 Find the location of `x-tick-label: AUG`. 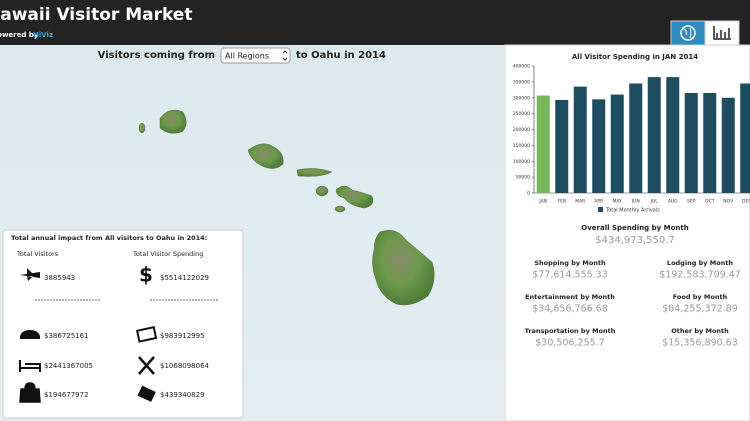

x-tick-label: AUG is located at coordinates (673, 202).